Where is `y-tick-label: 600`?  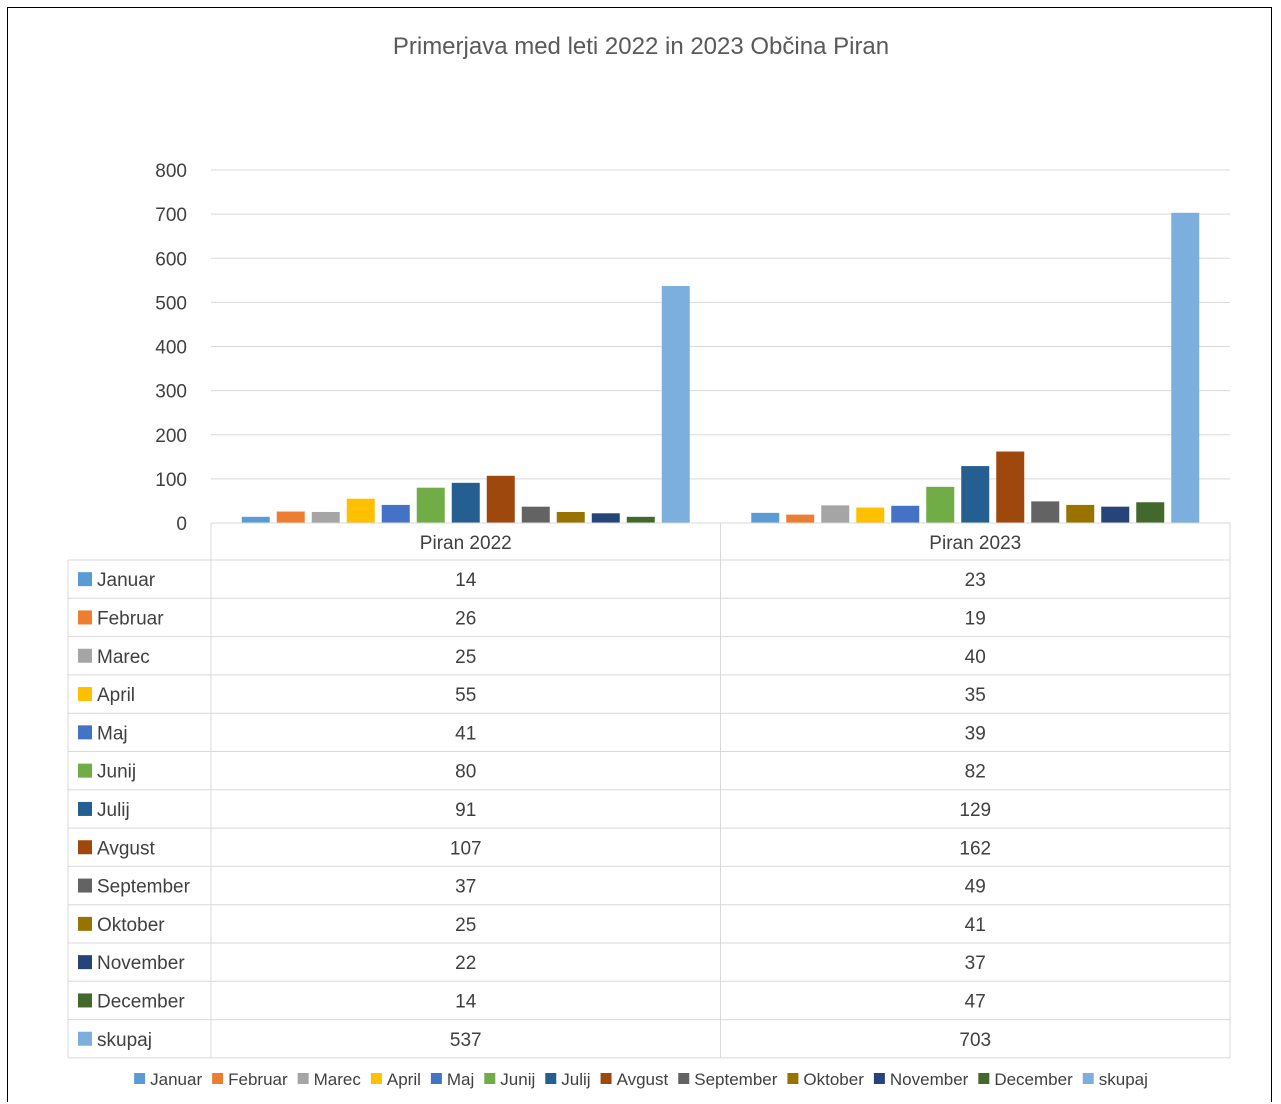
y-tick-label: 600 is located at coordinates (171, 259).